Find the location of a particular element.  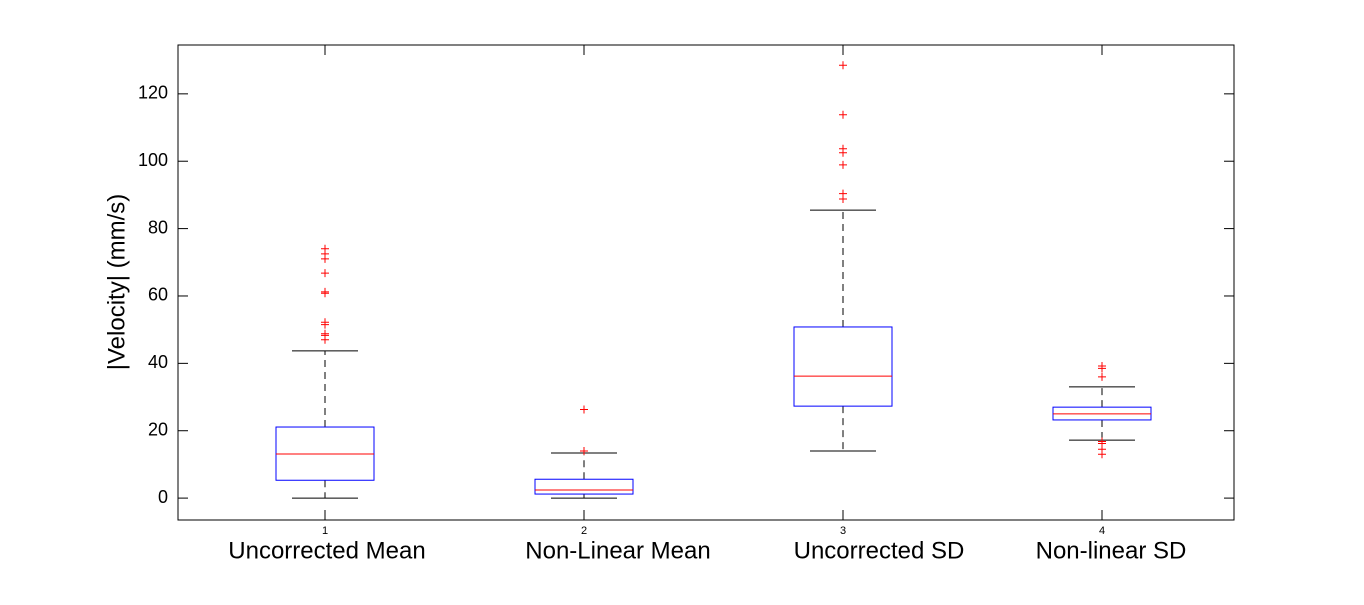

y-tick-label: 20 is located at coordinates (158, 429).